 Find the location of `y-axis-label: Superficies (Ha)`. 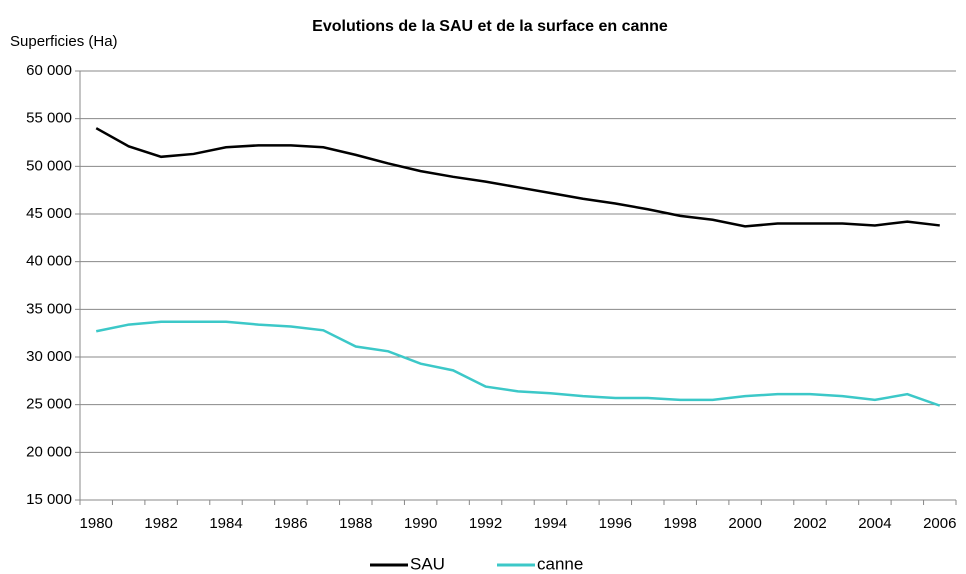

y-axis-label: Superficies (Ha) is located at coordinates (64, 41).